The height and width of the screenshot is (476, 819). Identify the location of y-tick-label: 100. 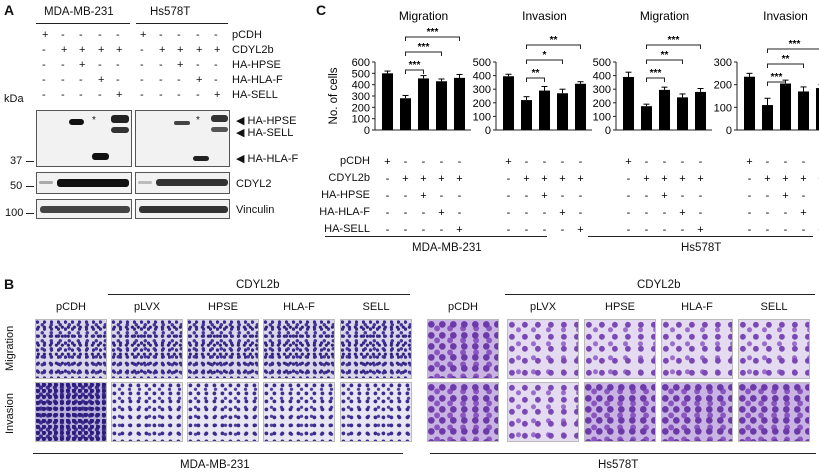
(723, 108).